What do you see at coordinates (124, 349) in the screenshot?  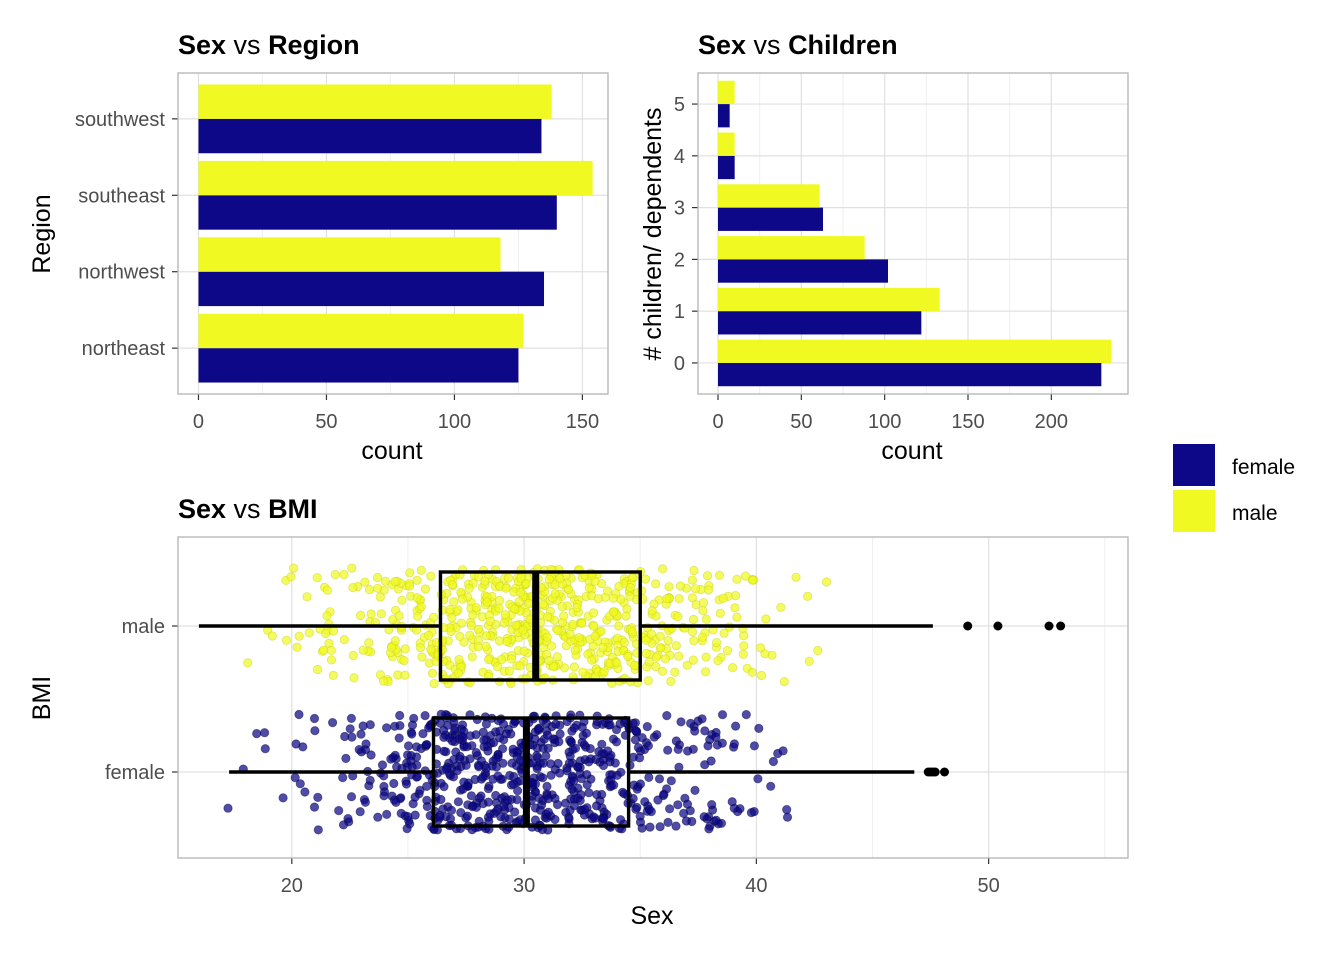 I see `region-ytick-label: northeast` at bounding box center [124, 349].